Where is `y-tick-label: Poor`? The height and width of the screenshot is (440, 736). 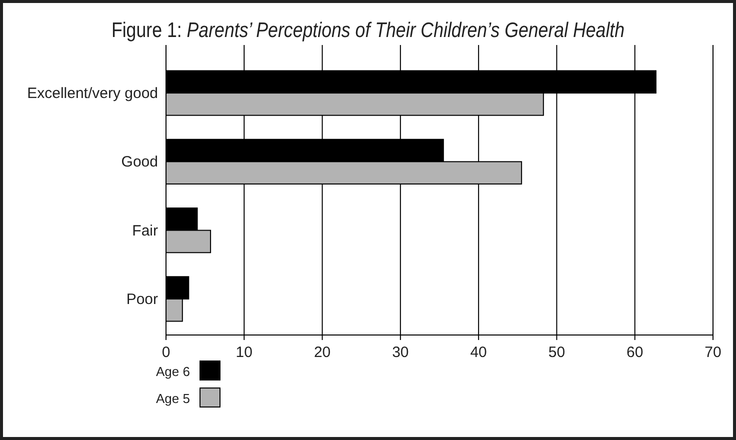
y-tick-label: Poor is located at coordinates (142, 299).